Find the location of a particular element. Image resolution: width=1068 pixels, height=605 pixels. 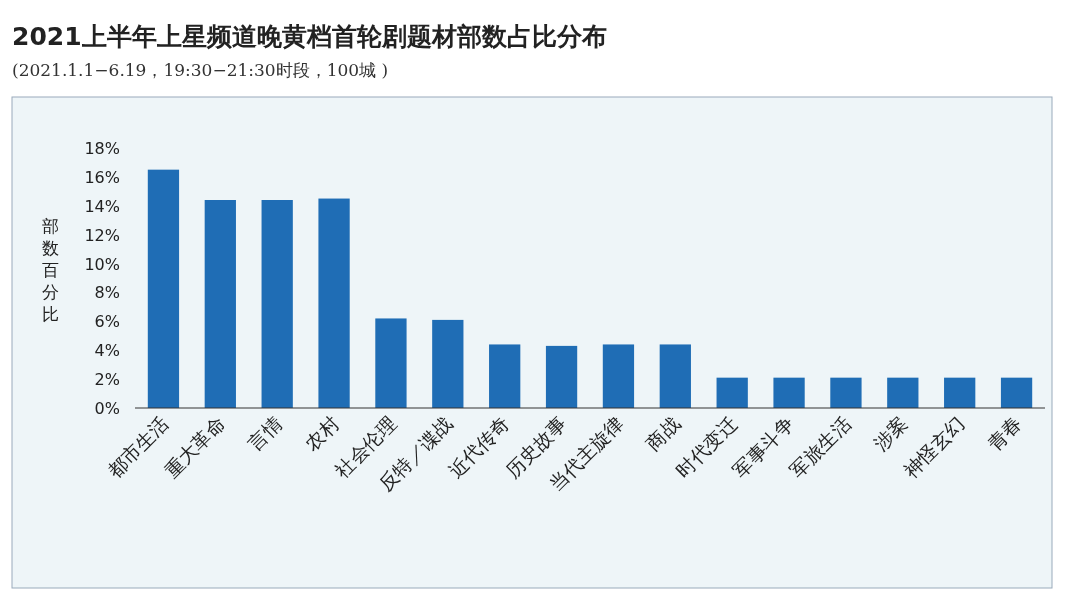

x-tick-label: 农村 is located at coordinates (321, 433).